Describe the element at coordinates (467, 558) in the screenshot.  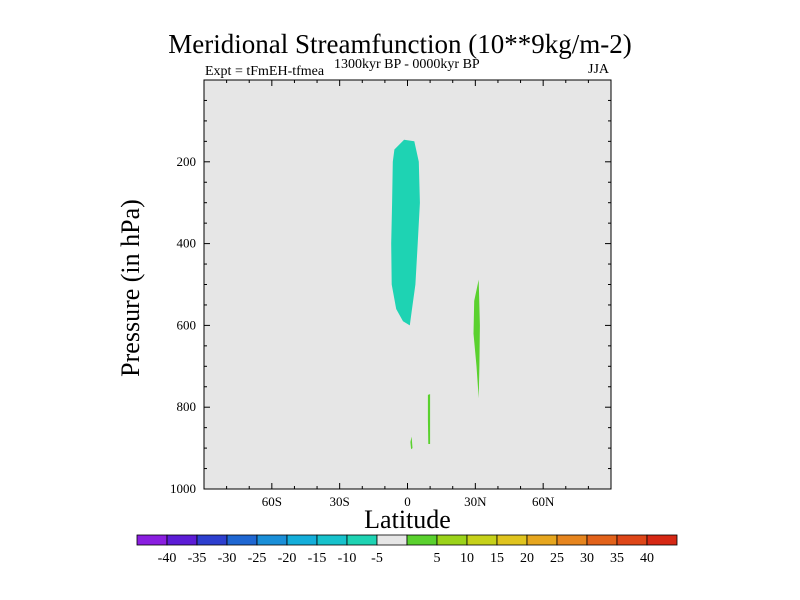
I see `colorbar-label: 10` at that location.